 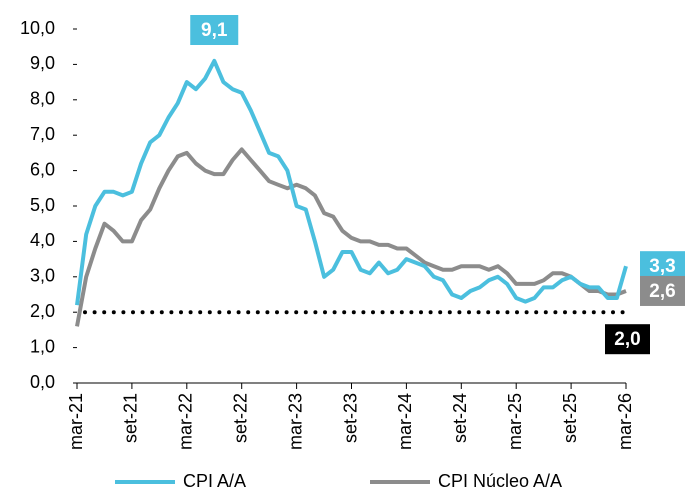 I want to click on y-tick-label: 9,0, so click(x=42, y=63).